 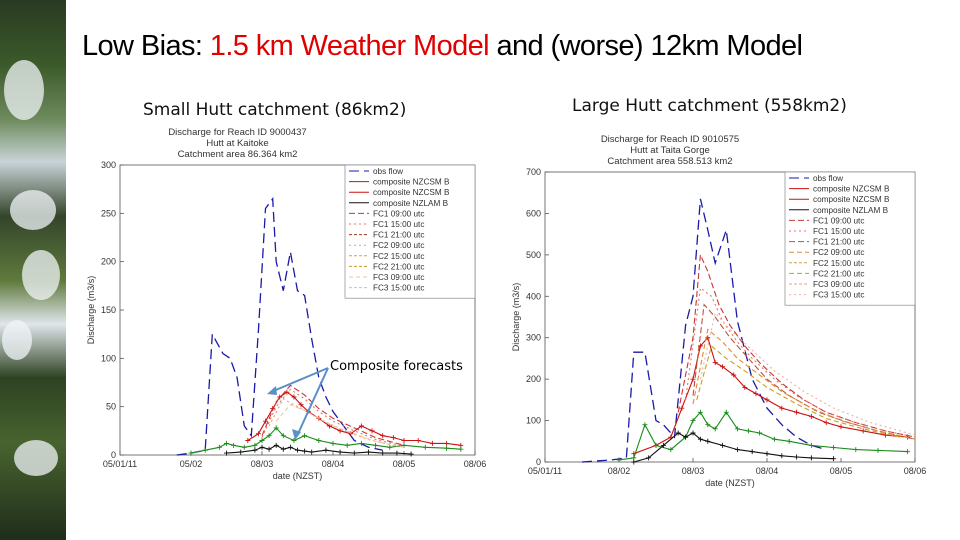 What do you see at coordinates (349, 46) in the screenshot?
I see `title-highlight: 1.5 km Weather Model` at bounding box center [349, 46].